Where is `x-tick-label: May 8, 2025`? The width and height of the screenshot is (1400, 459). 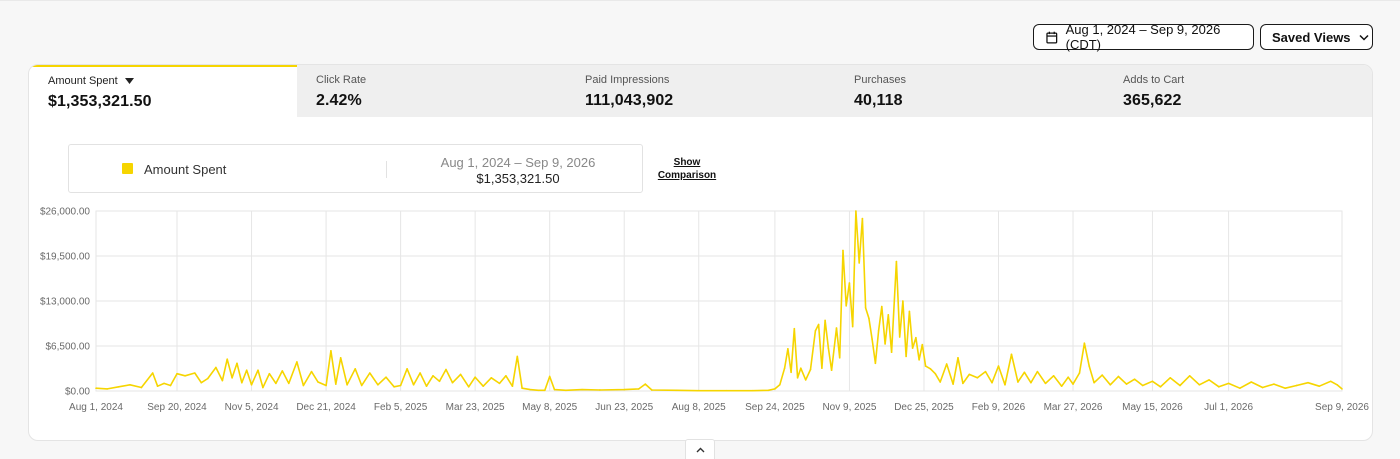
x-tick-label: May 8, 2025 is located at coordinates (549, 407).